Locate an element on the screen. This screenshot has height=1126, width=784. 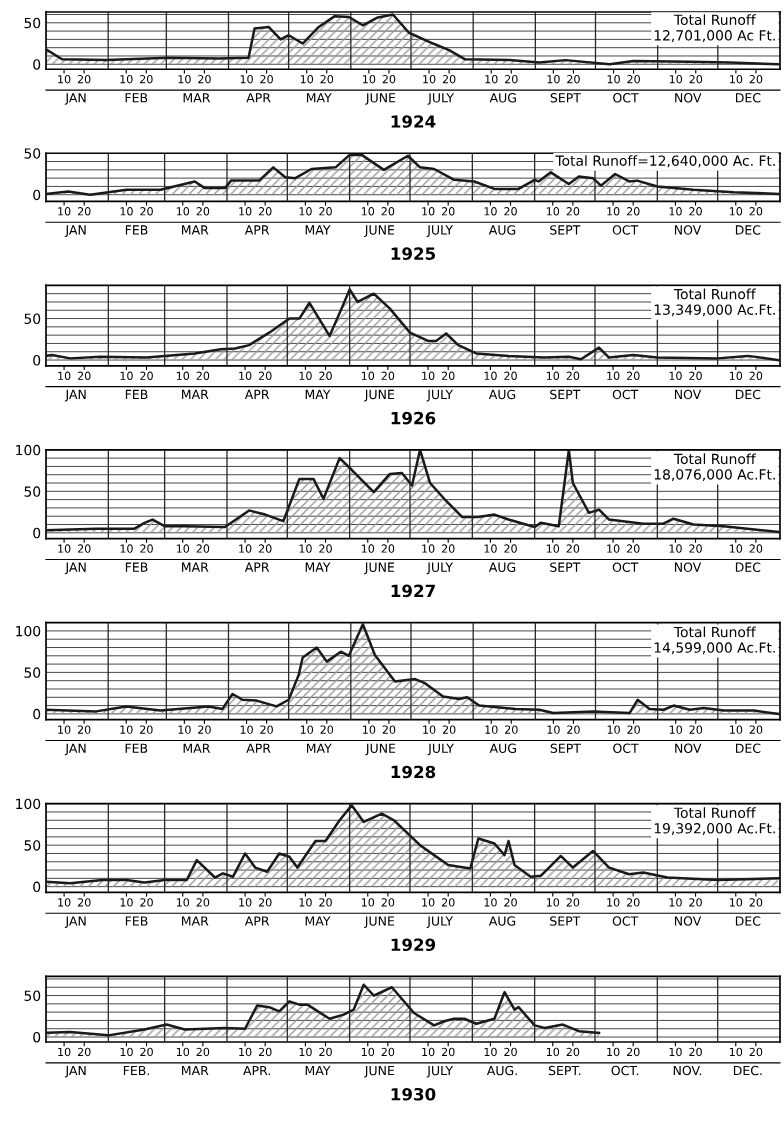
x2-tick-label: NOV. is located at coordinates (687, 1070).